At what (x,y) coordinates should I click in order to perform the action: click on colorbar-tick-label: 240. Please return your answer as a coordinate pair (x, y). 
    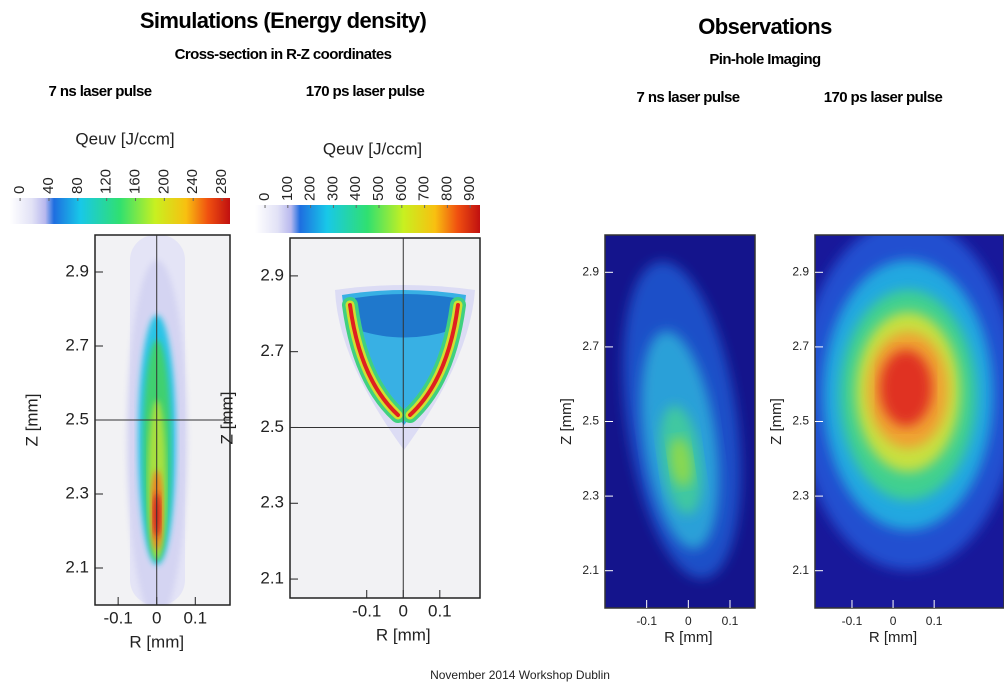
    Looking at the image, I should click on (192, 181).